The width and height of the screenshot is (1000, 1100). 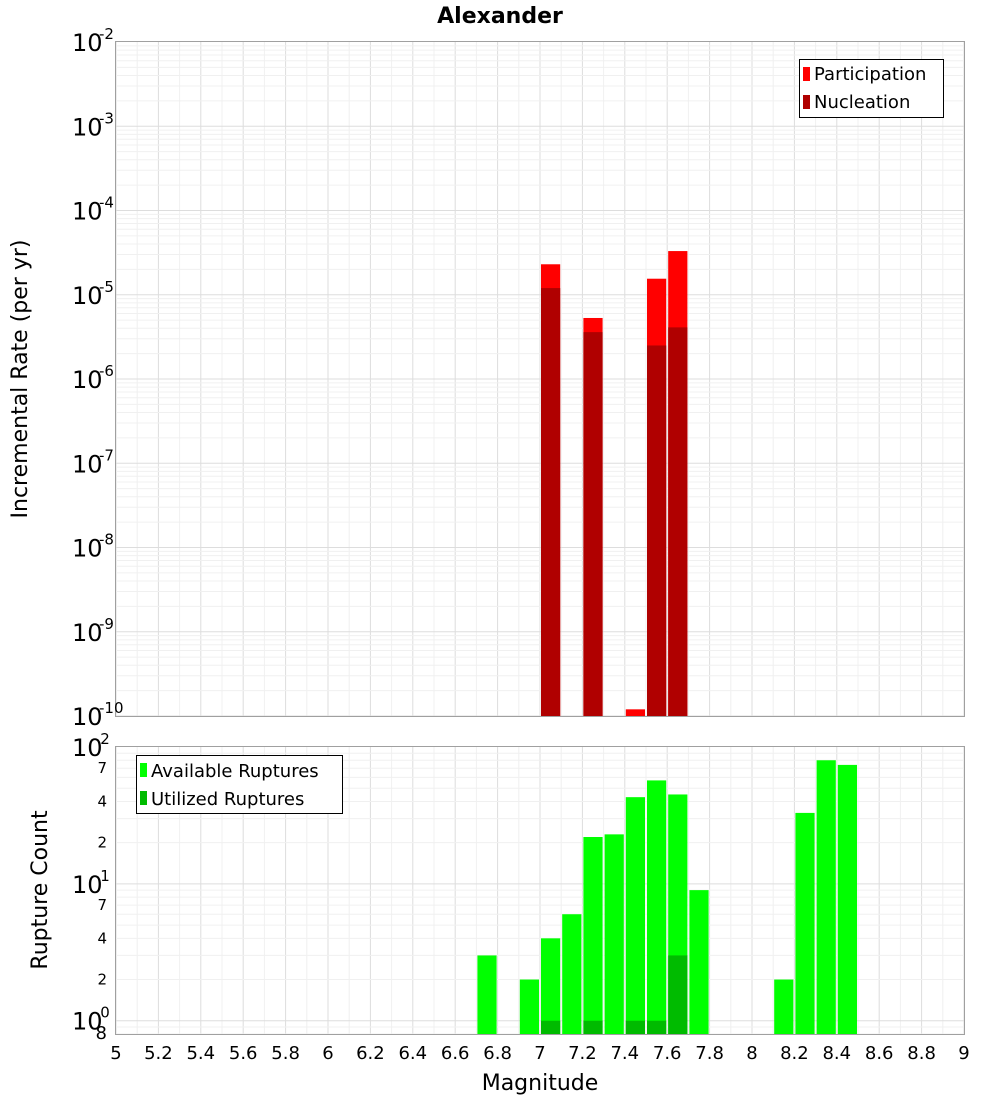 I want to click on y-tick-exponent: -9, so click(x=106, y=624).